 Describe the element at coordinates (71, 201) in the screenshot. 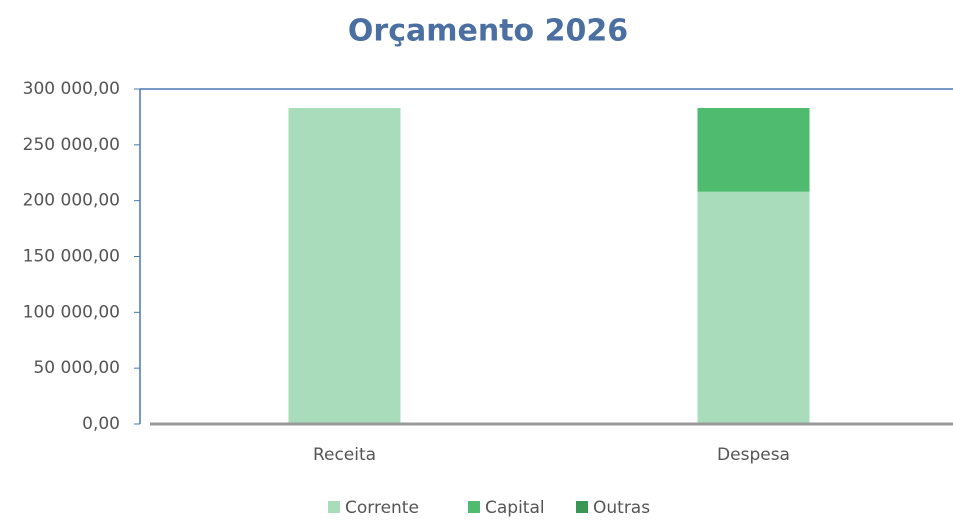

I see `y-tick-label: 200 000,00` at that location.